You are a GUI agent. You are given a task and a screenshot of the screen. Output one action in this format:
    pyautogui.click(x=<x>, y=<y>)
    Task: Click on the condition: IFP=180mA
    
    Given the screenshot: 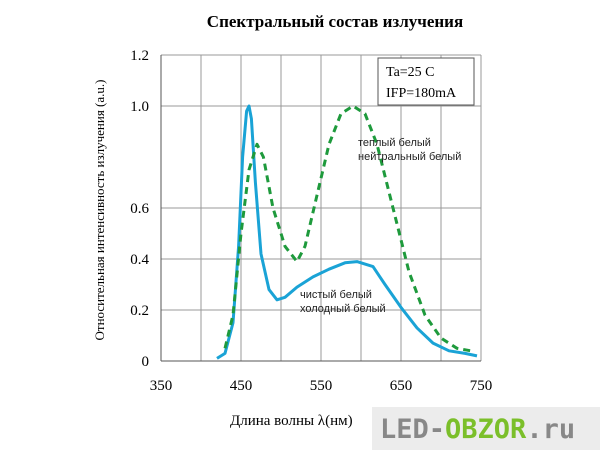 What is the action you would take?
    pyautogui.click(x=421, y=93)
    